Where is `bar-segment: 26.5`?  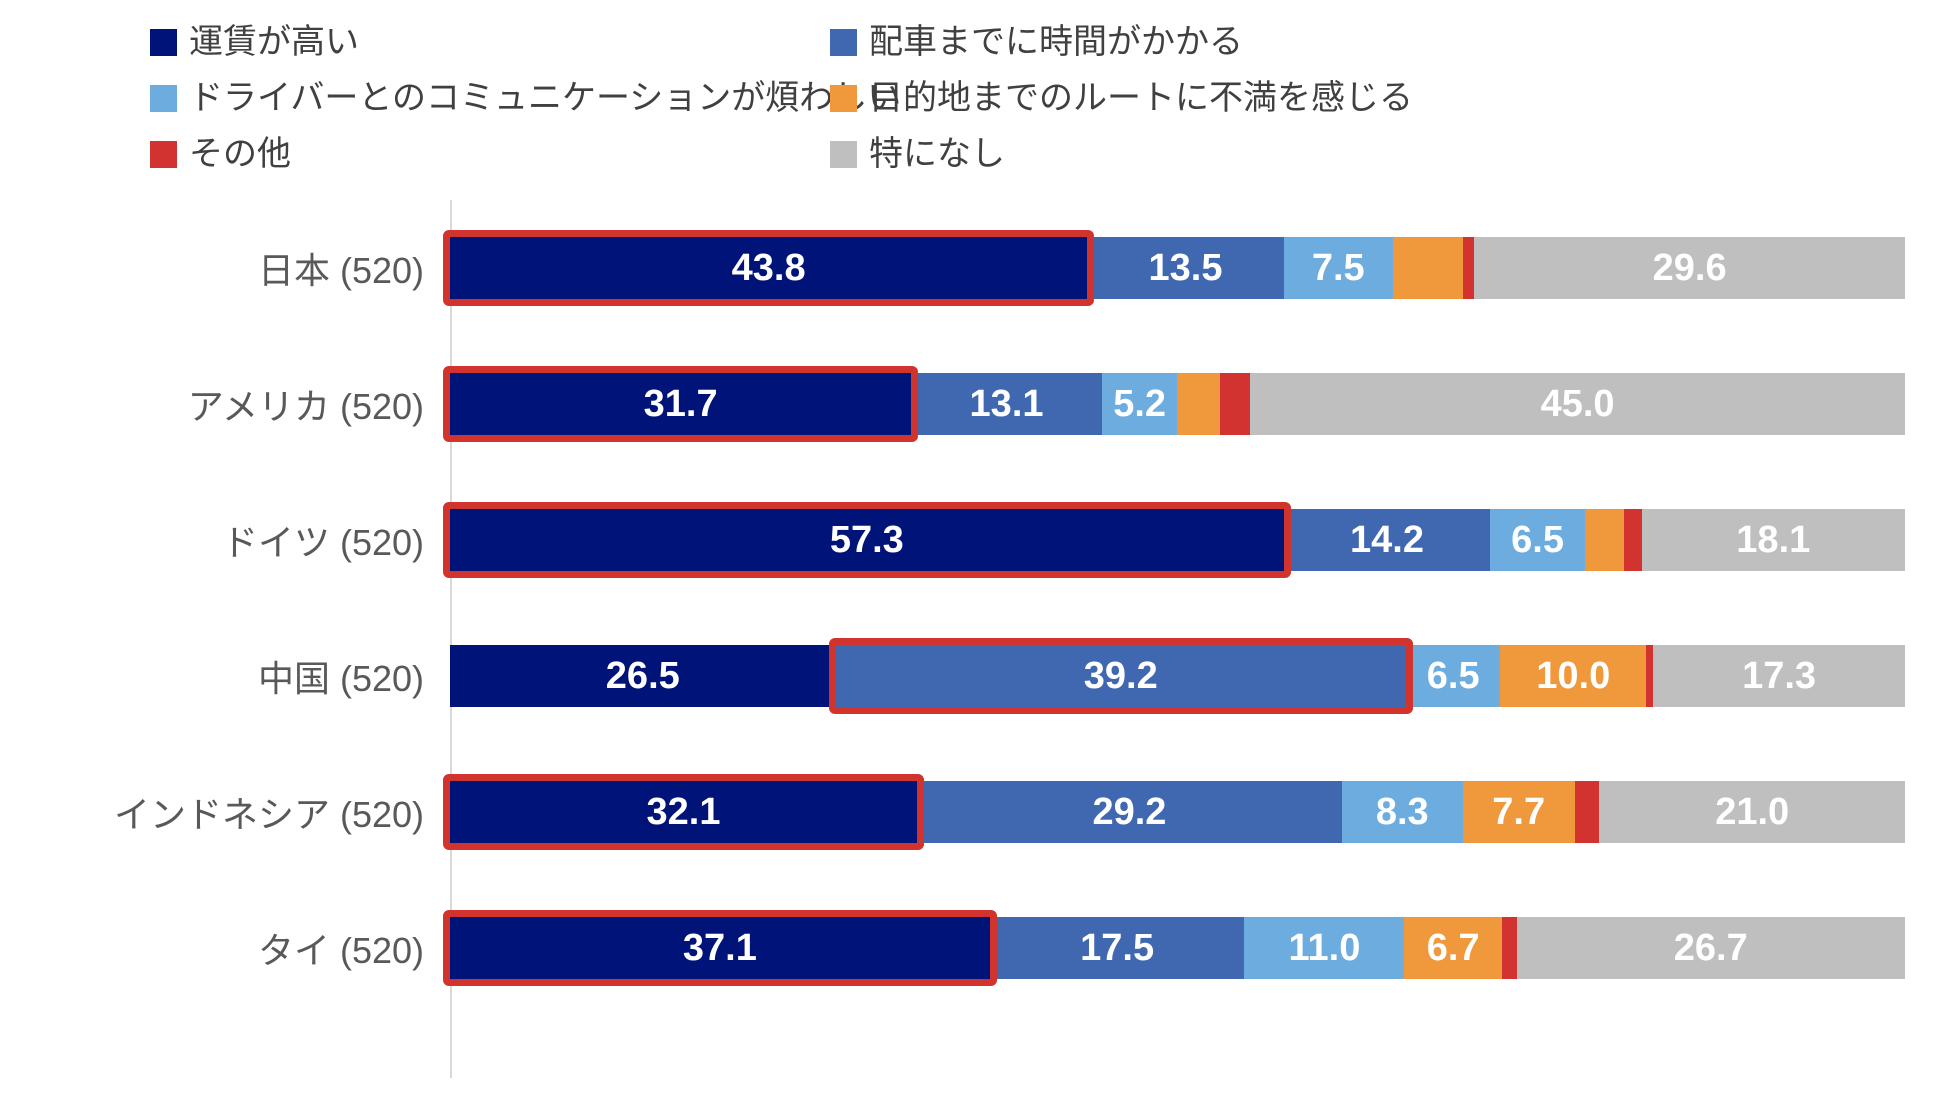 bar-segment: 26.5 is located at coordinates (643, 676).